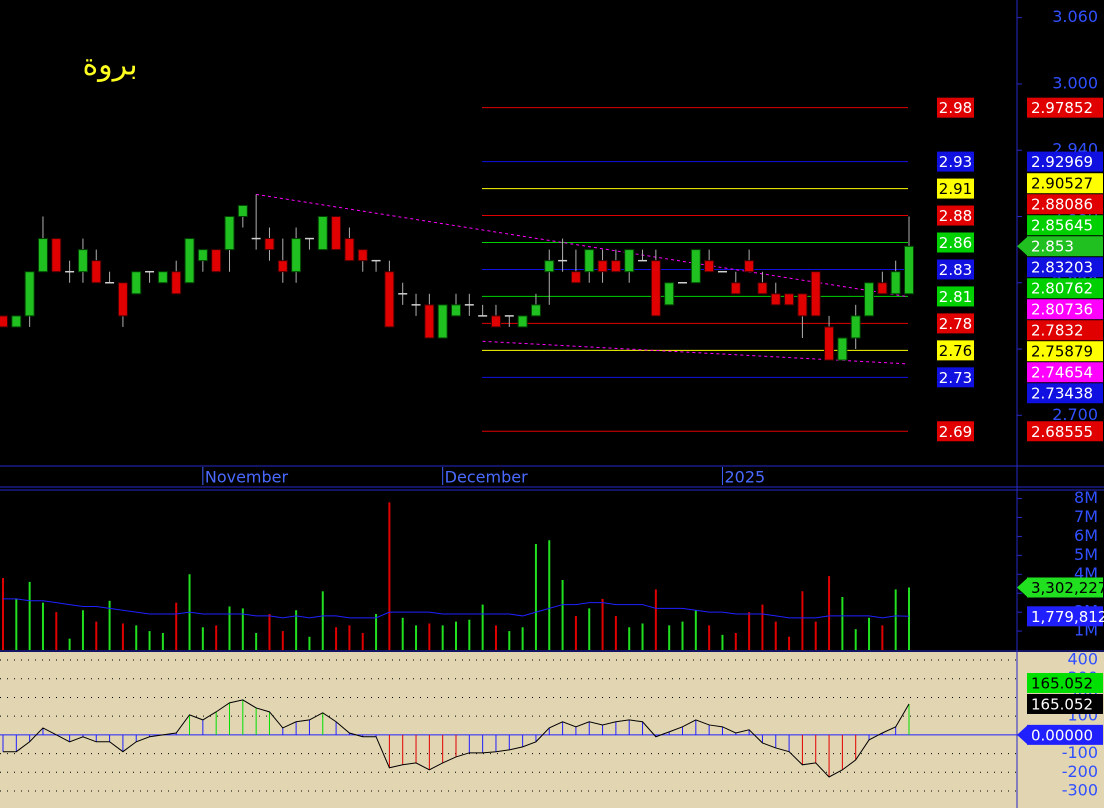 This screenshot has height=808, width=1104. What do you see at coordinates (1062, 205) in the screenshot?
I see `price-label: 2.88086` at bounding box center [1062, 205].